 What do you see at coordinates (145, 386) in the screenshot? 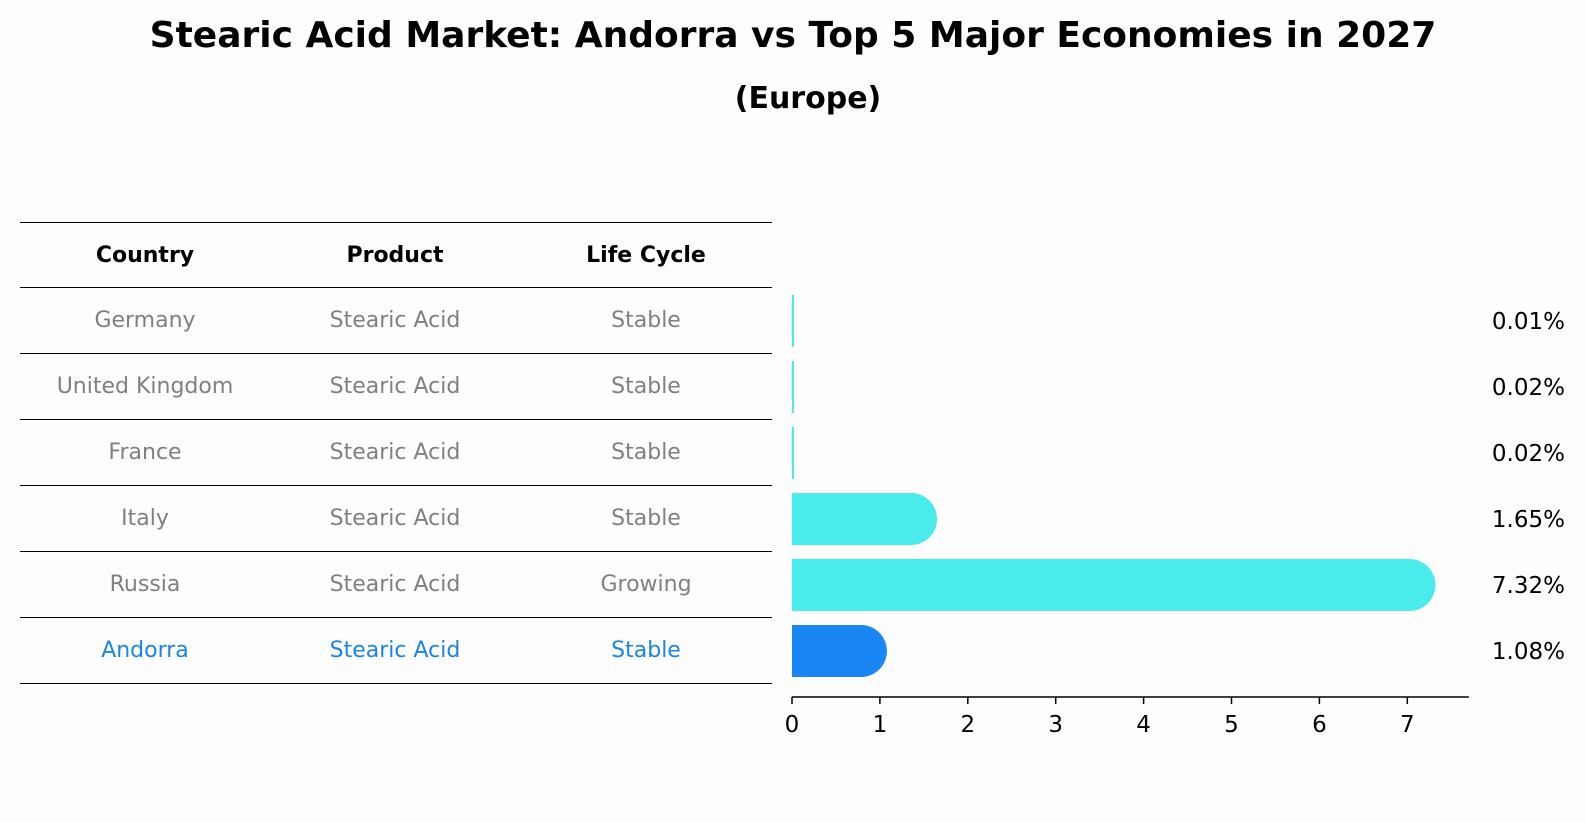
I see `country-cell: United Kingdom` at bounding box center [145, 386].